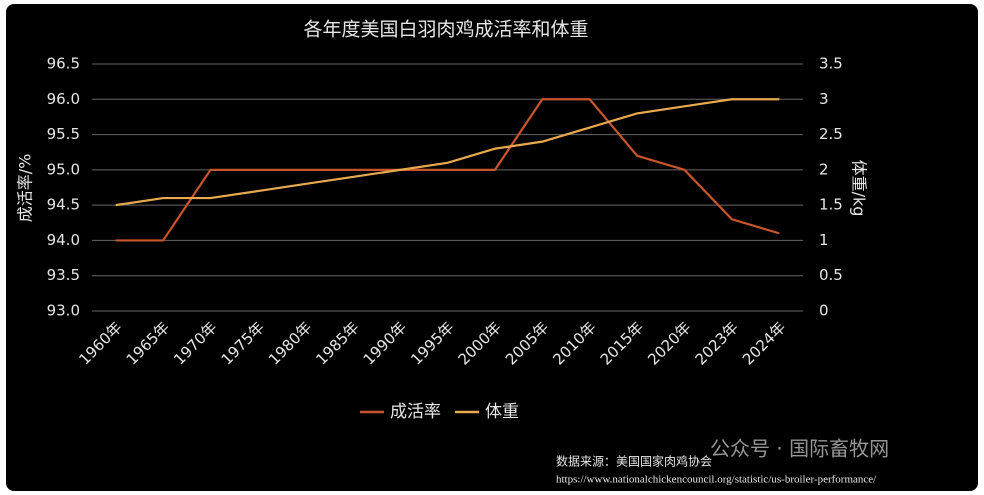  What do you see at coordinates (634, 461) in the screenshot?
I see `source: 数据来源：美国国家肉鸡协会` at bounding box center [634, 461].